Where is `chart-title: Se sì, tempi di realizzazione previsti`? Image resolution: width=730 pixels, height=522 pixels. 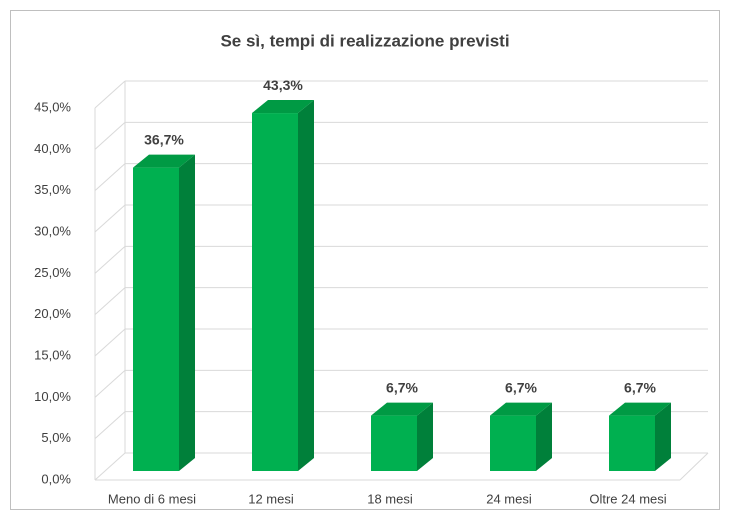 chart-title: Se sì, tempi di realizzazione previsti is located at coordinates (364, 40).